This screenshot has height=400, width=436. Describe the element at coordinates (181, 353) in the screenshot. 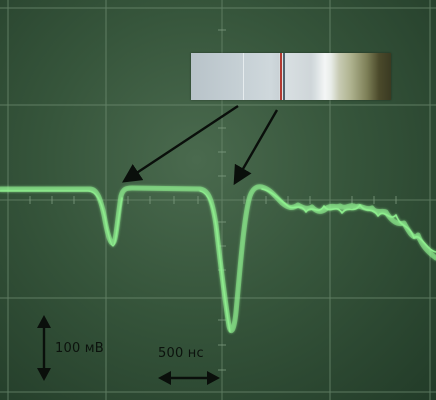

I see `time-scale-label: 500 нс` at that location.